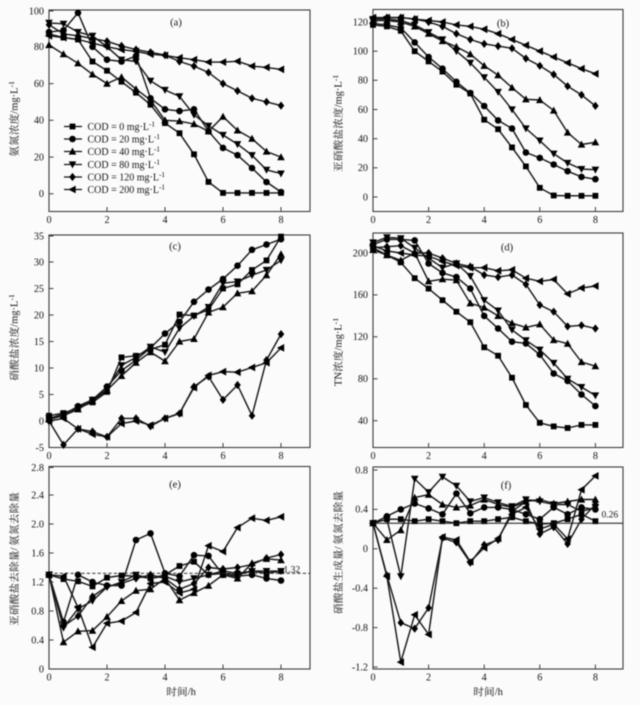  I want to click on svg-text: (a), so click(176, 23).